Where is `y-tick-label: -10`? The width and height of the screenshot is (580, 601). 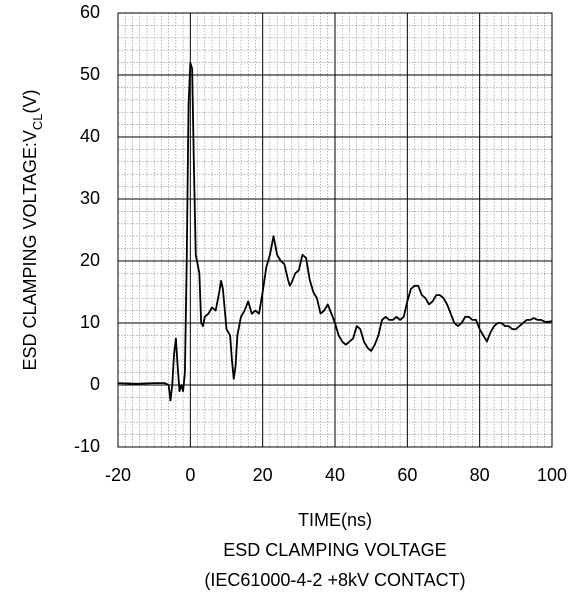
y-tick-label: -10 is located at coordinates (87, 446).